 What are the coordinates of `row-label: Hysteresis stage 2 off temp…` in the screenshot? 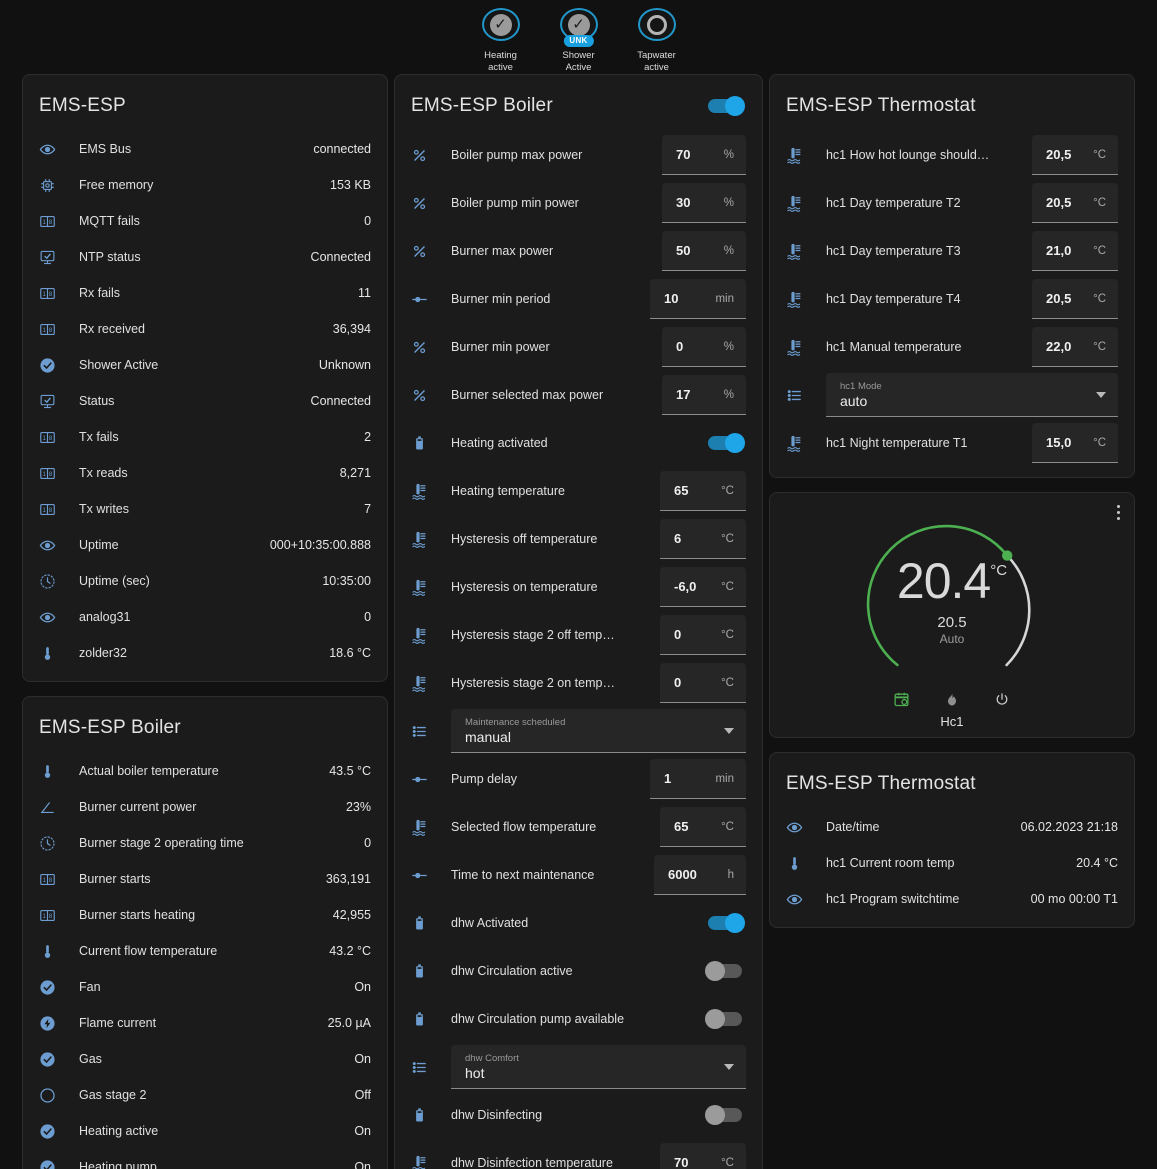 It's located at (533, 635).